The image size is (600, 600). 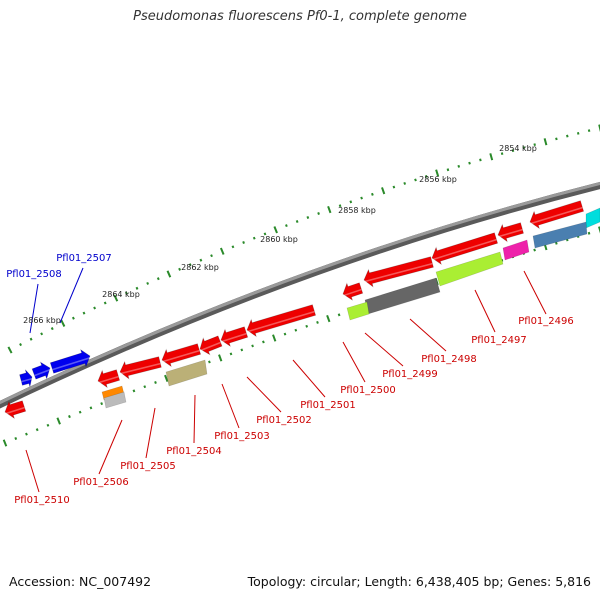 What do you see at coordinates (560, 235) in the screenshot?
I see `feature-steel-blue` at bounding box center [560, 235].